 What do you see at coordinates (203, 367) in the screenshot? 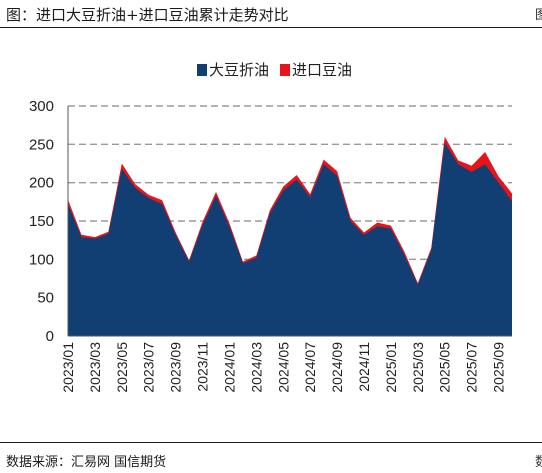
I see `x-tick-label: 2023/11` at bounding box center [203, 367].